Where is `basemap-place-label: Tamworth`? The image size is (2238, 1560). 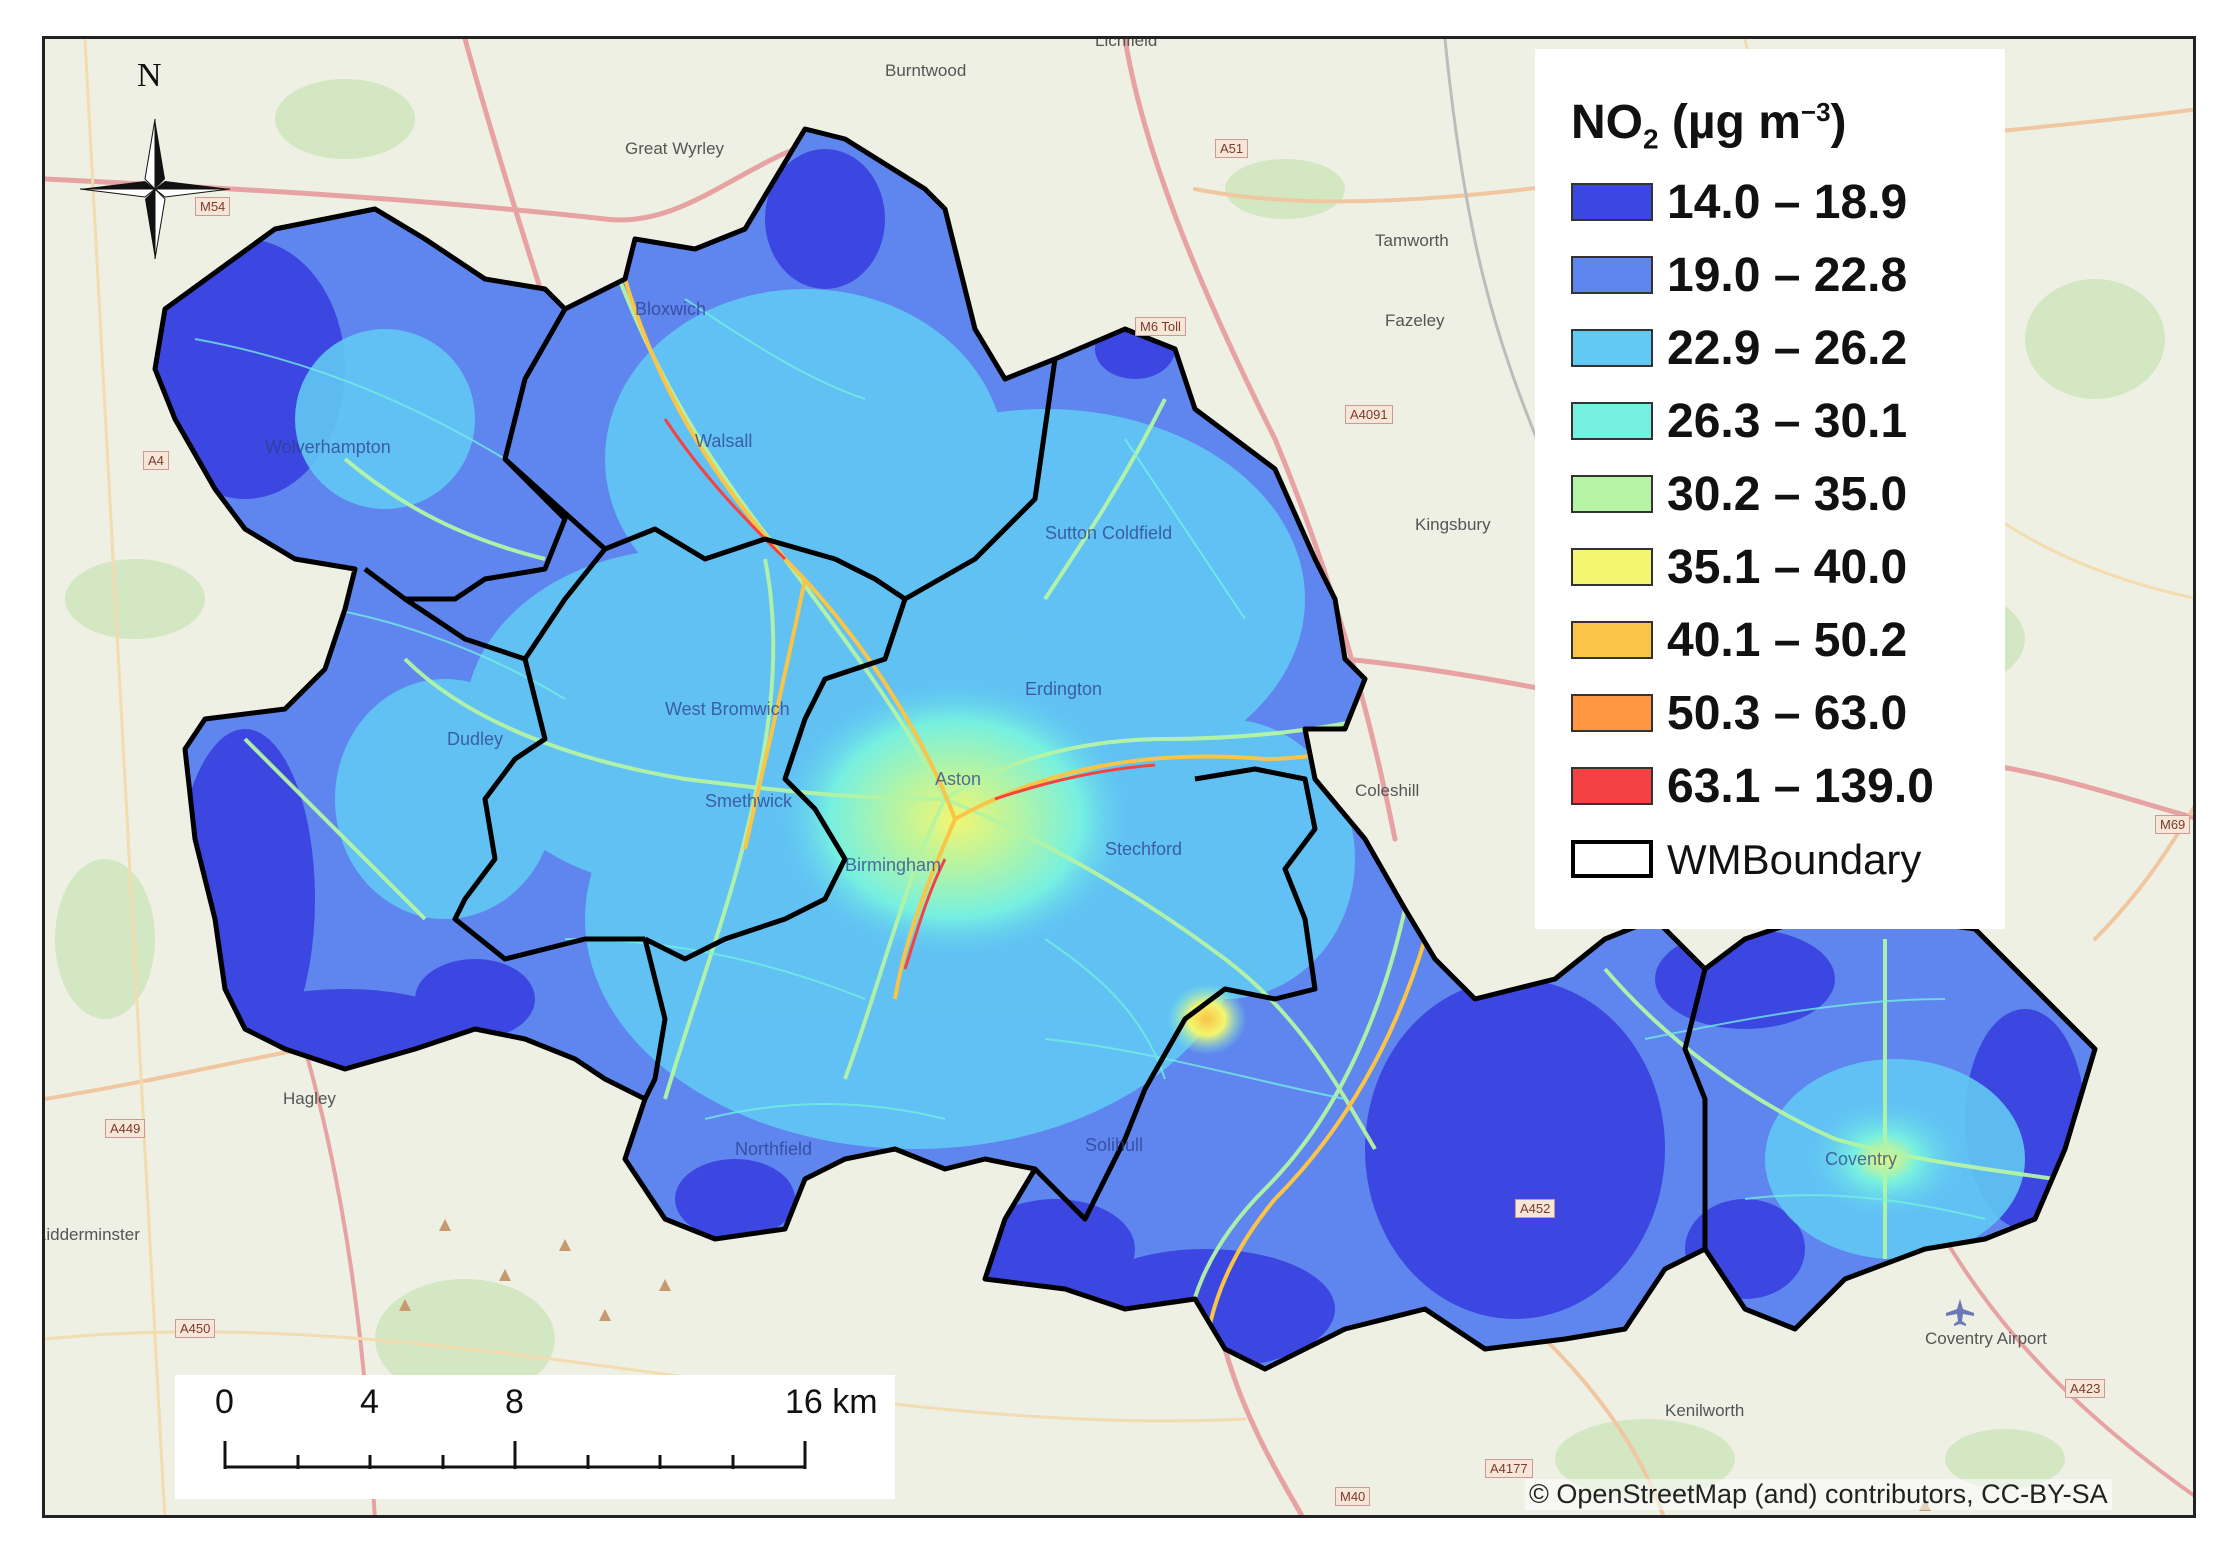 basemap-place-label: Tamworth is located at coordinates (1412, 240).